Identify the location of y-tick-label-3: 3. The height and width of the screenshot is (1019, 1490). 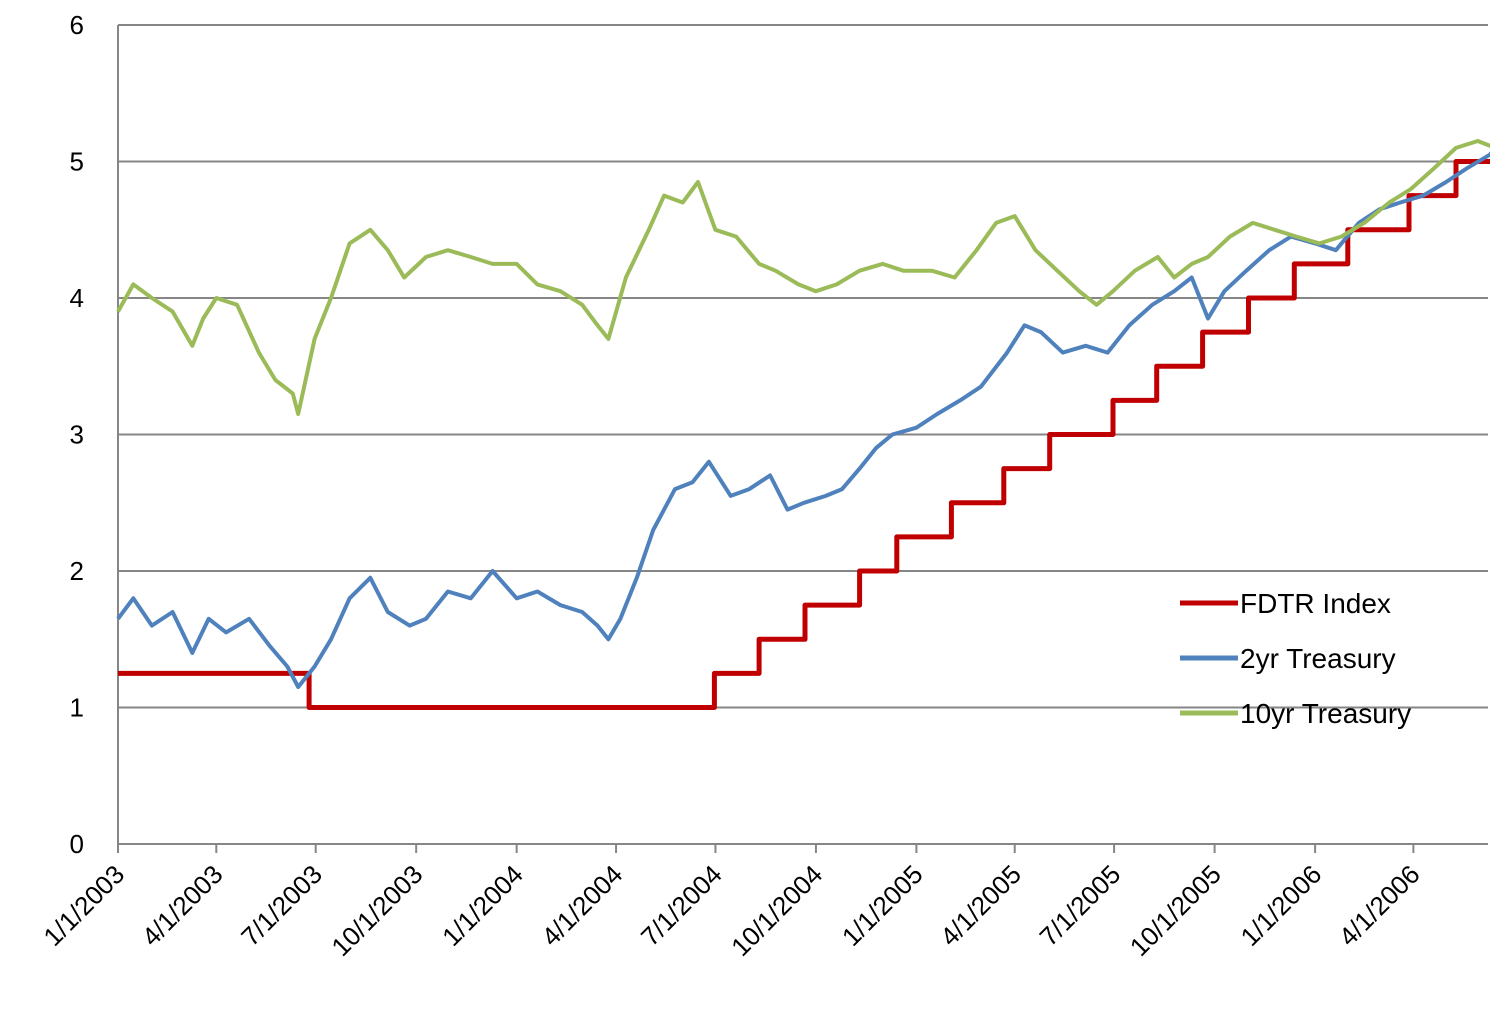
(77, 435).